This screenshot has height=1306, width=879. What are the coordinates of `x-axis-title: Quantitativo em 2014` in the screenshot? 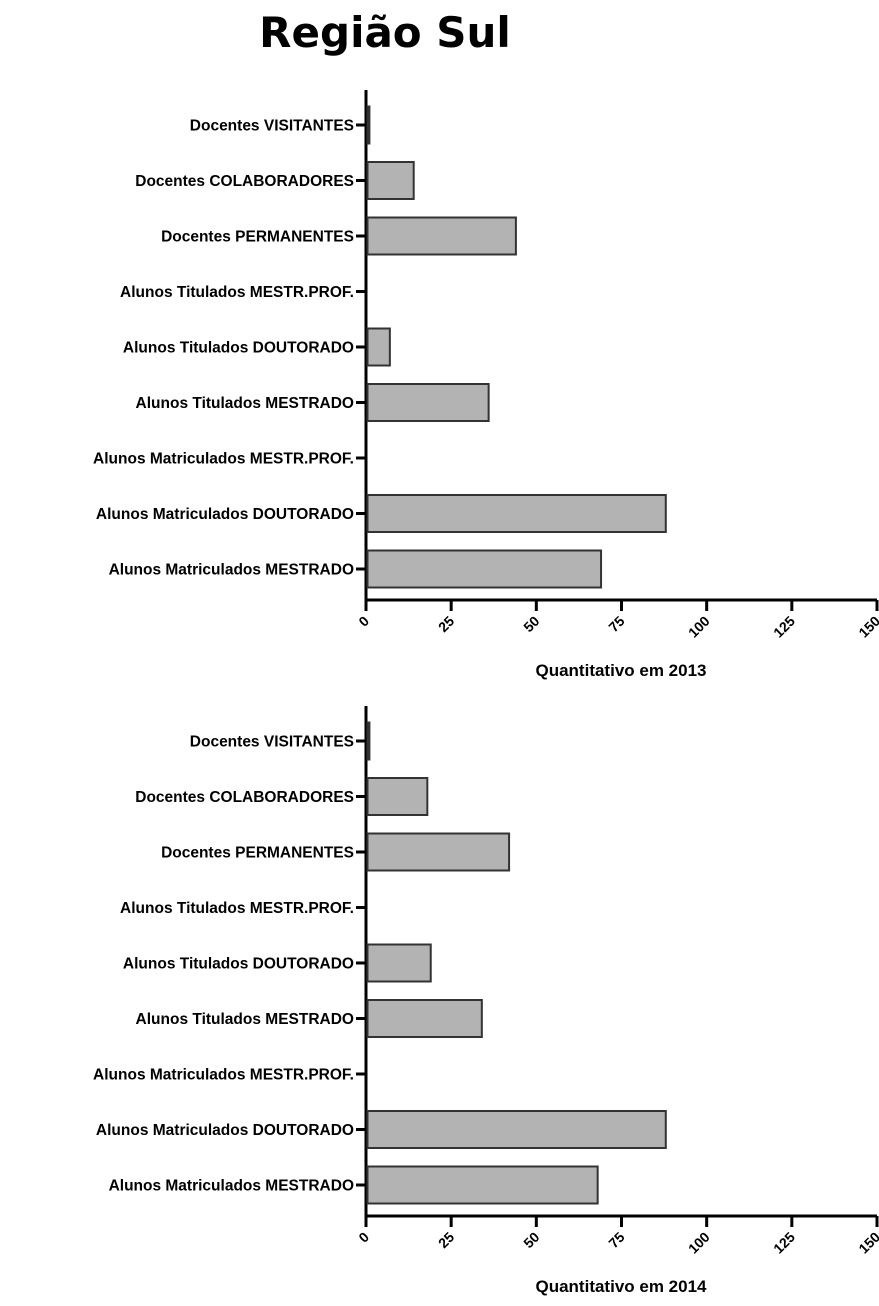 It's located at (621, 1286).